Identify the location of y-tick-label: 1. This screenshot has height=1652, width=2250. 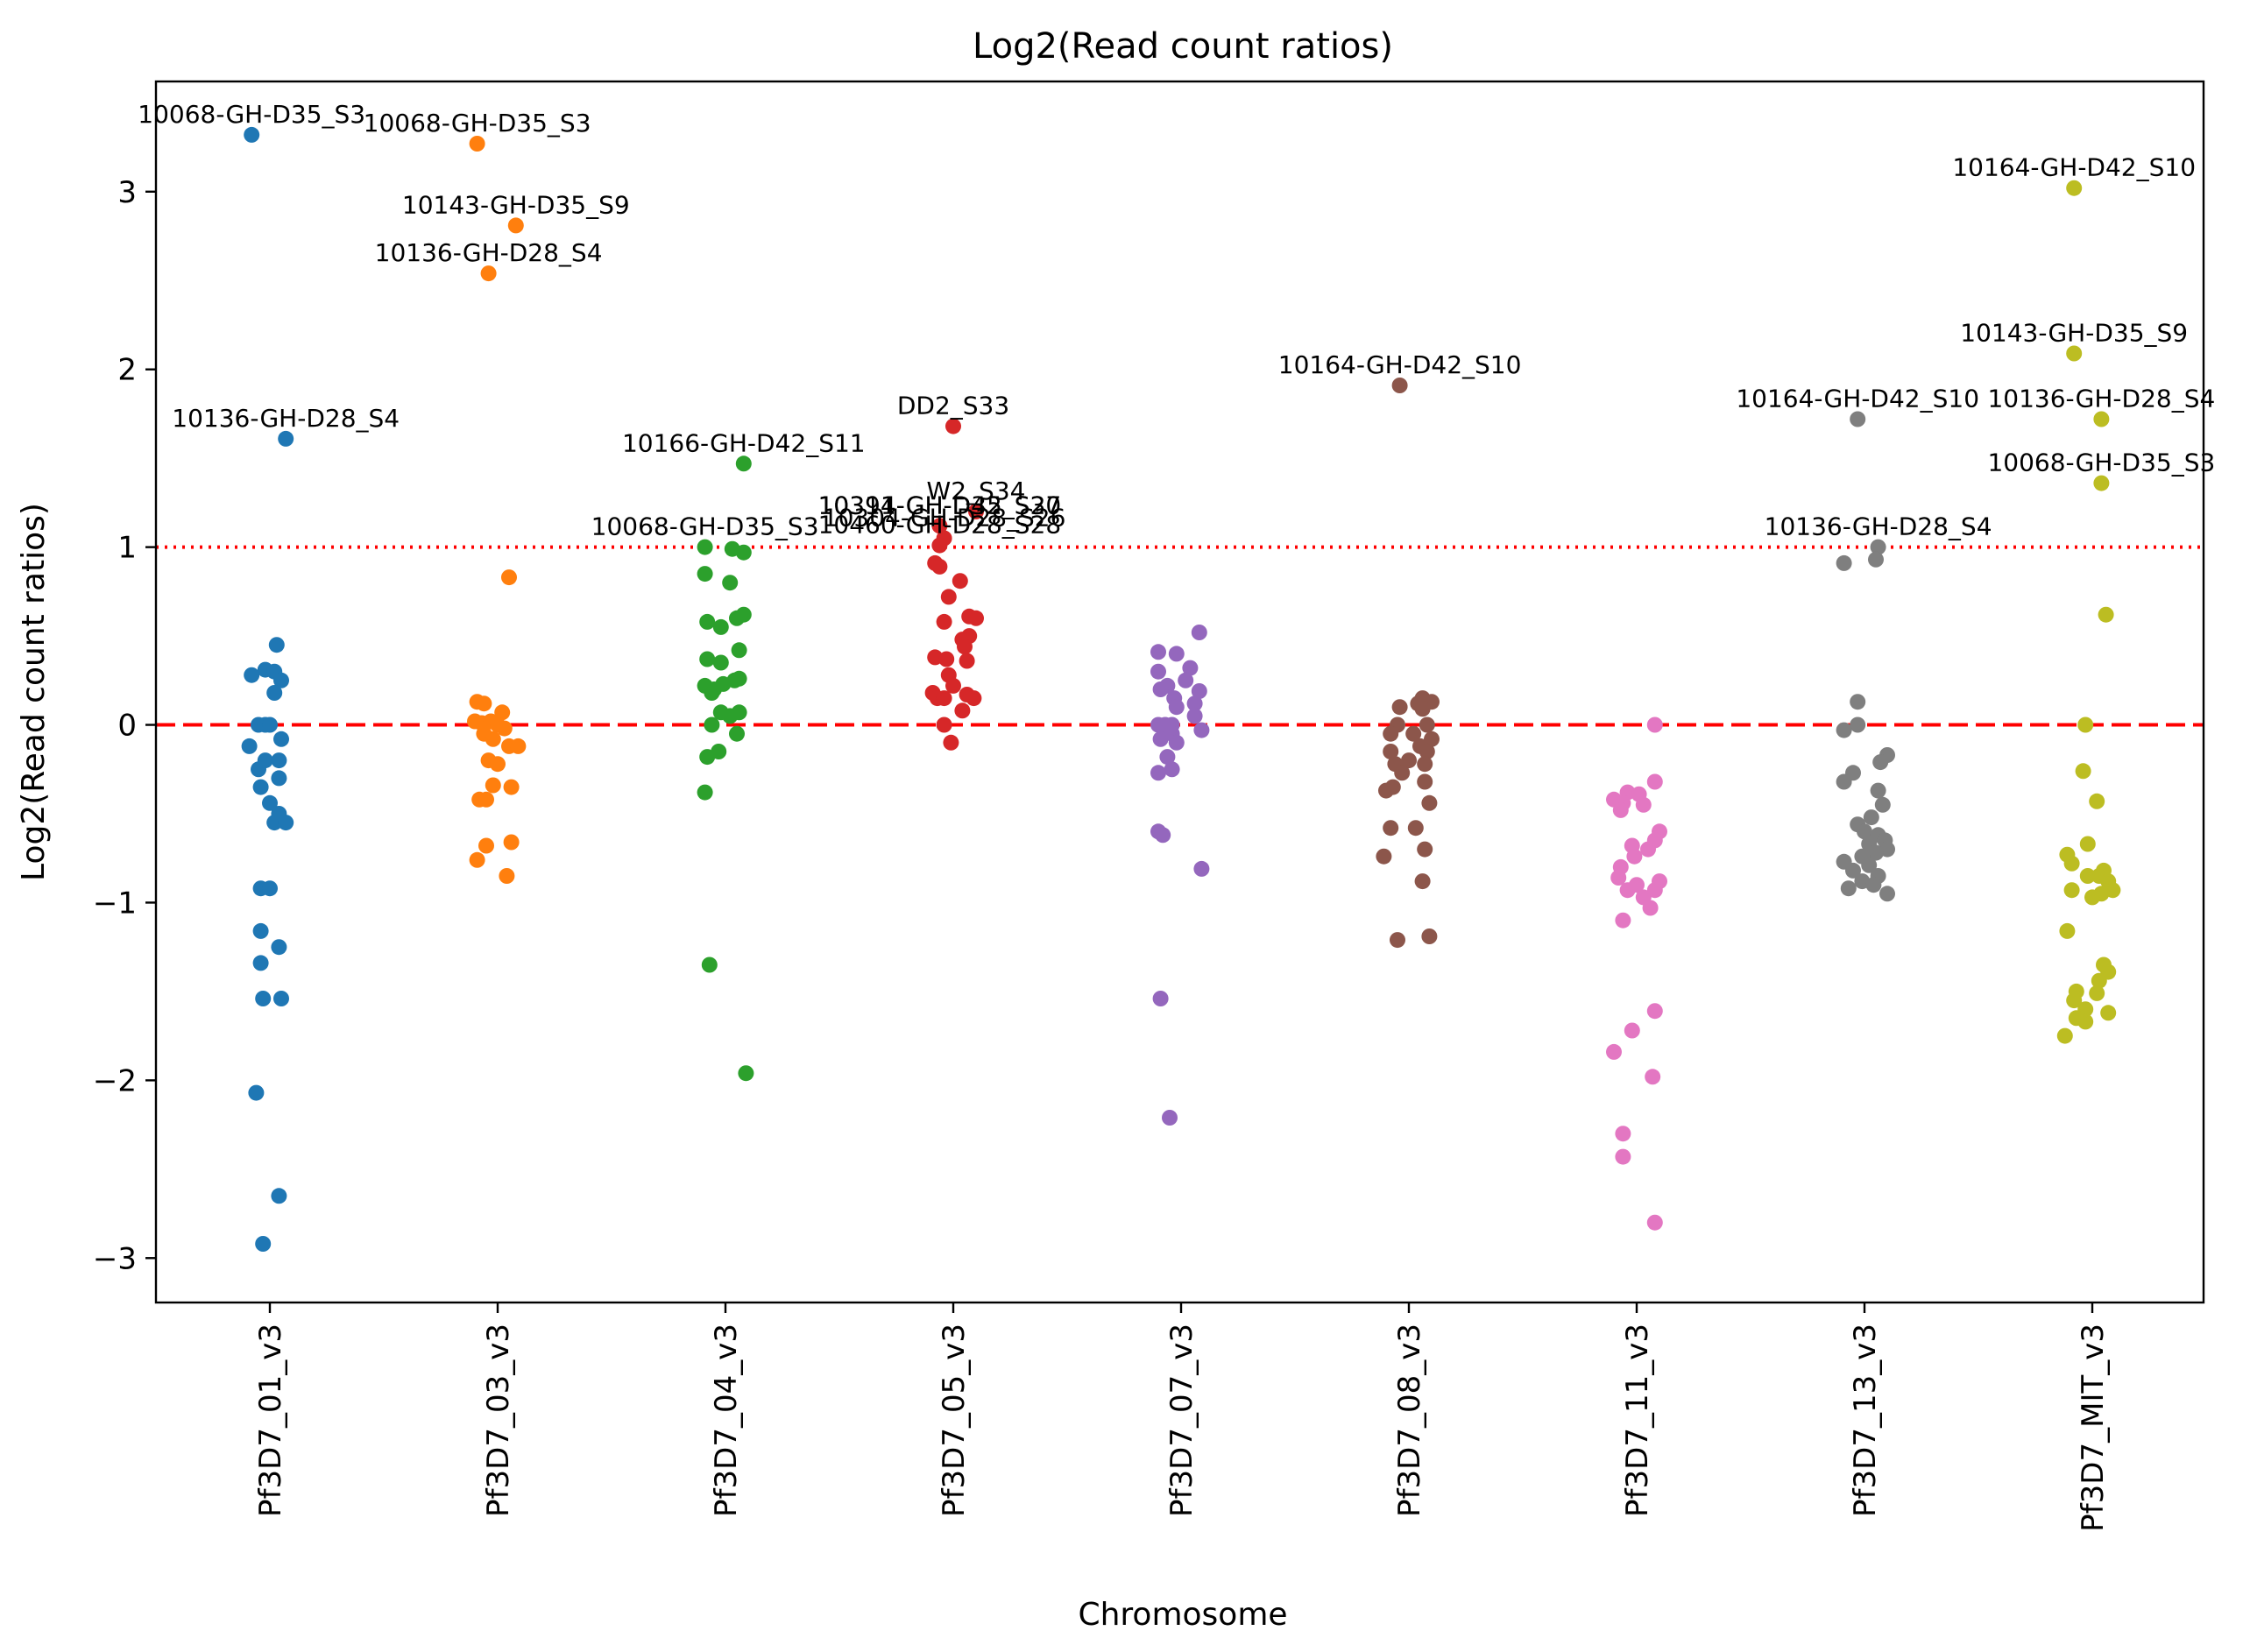
(127, 548).